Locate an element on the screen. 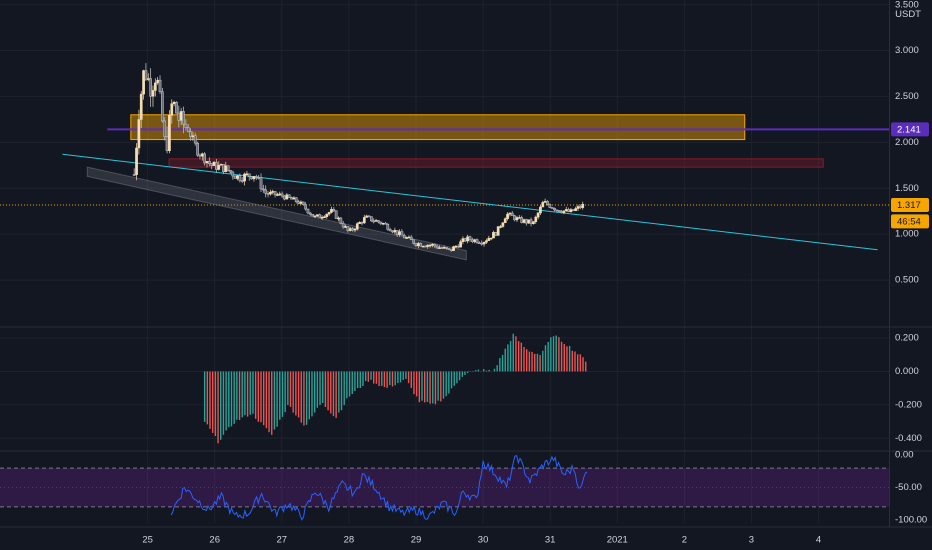 Image resolution: width=932 pixels, height=550 pixels. countdown-label-bg is located at coordinates (910, 221).